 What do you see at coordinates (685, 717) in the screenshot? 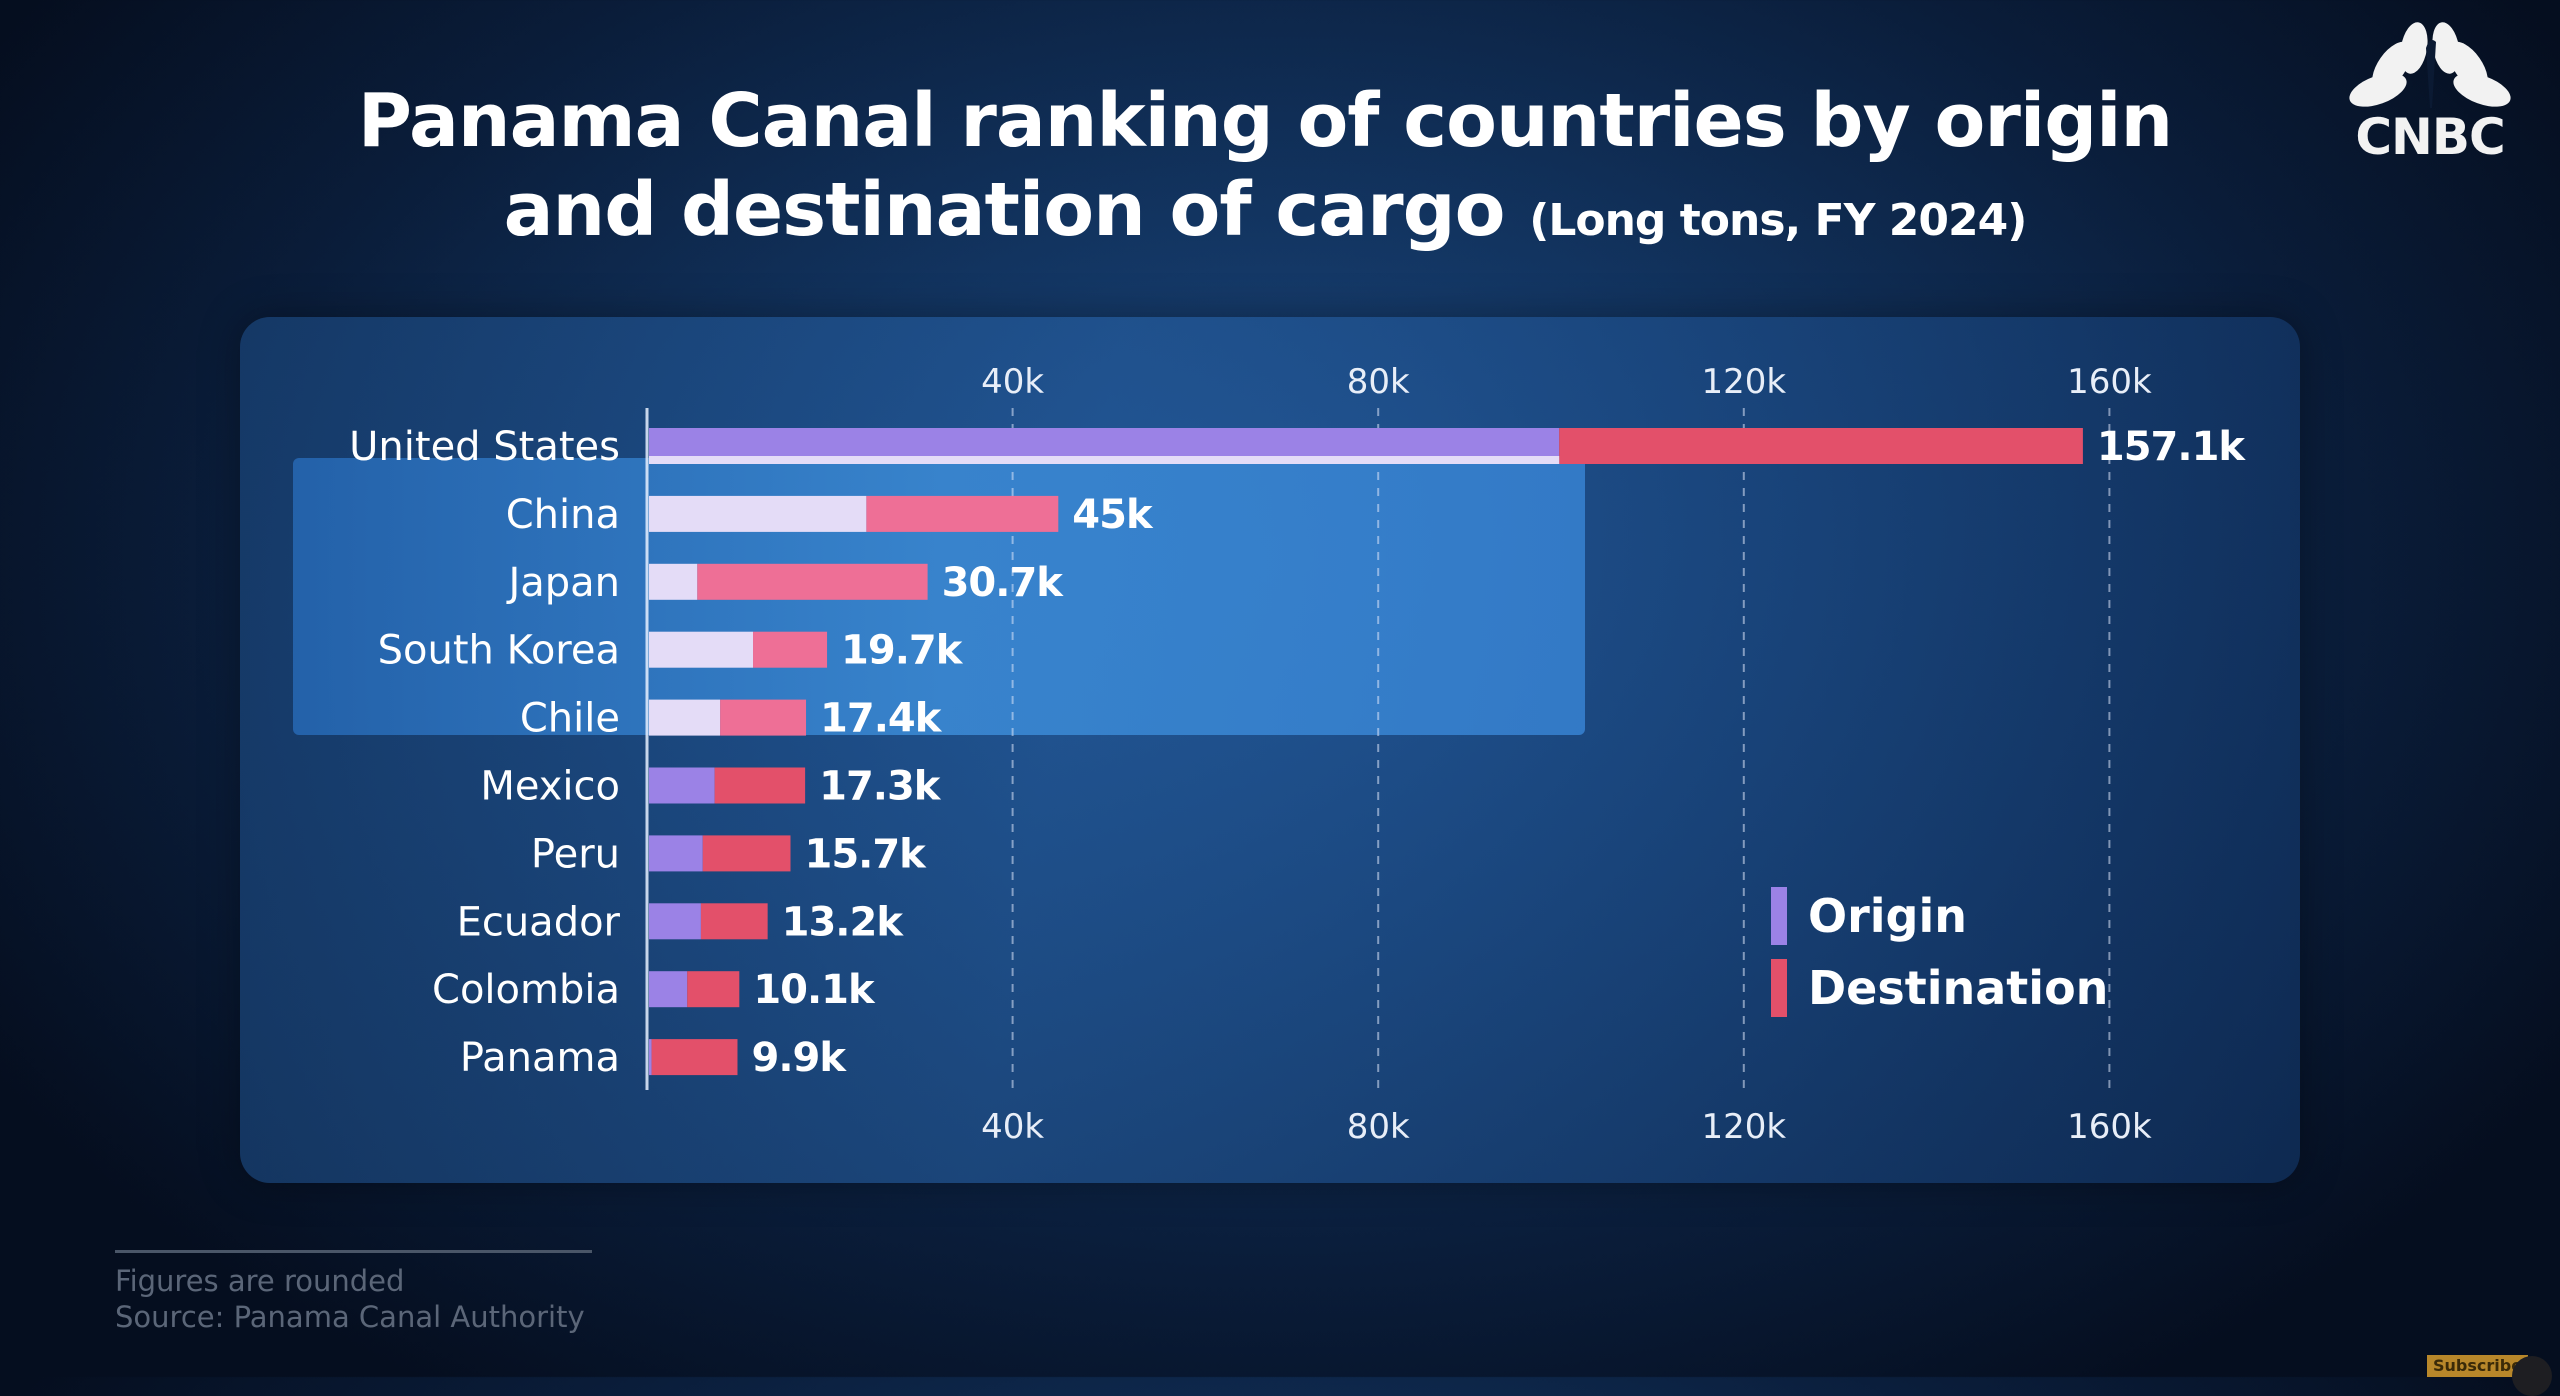
I see `bar-origin-chile` at bounding box center [685, 717].